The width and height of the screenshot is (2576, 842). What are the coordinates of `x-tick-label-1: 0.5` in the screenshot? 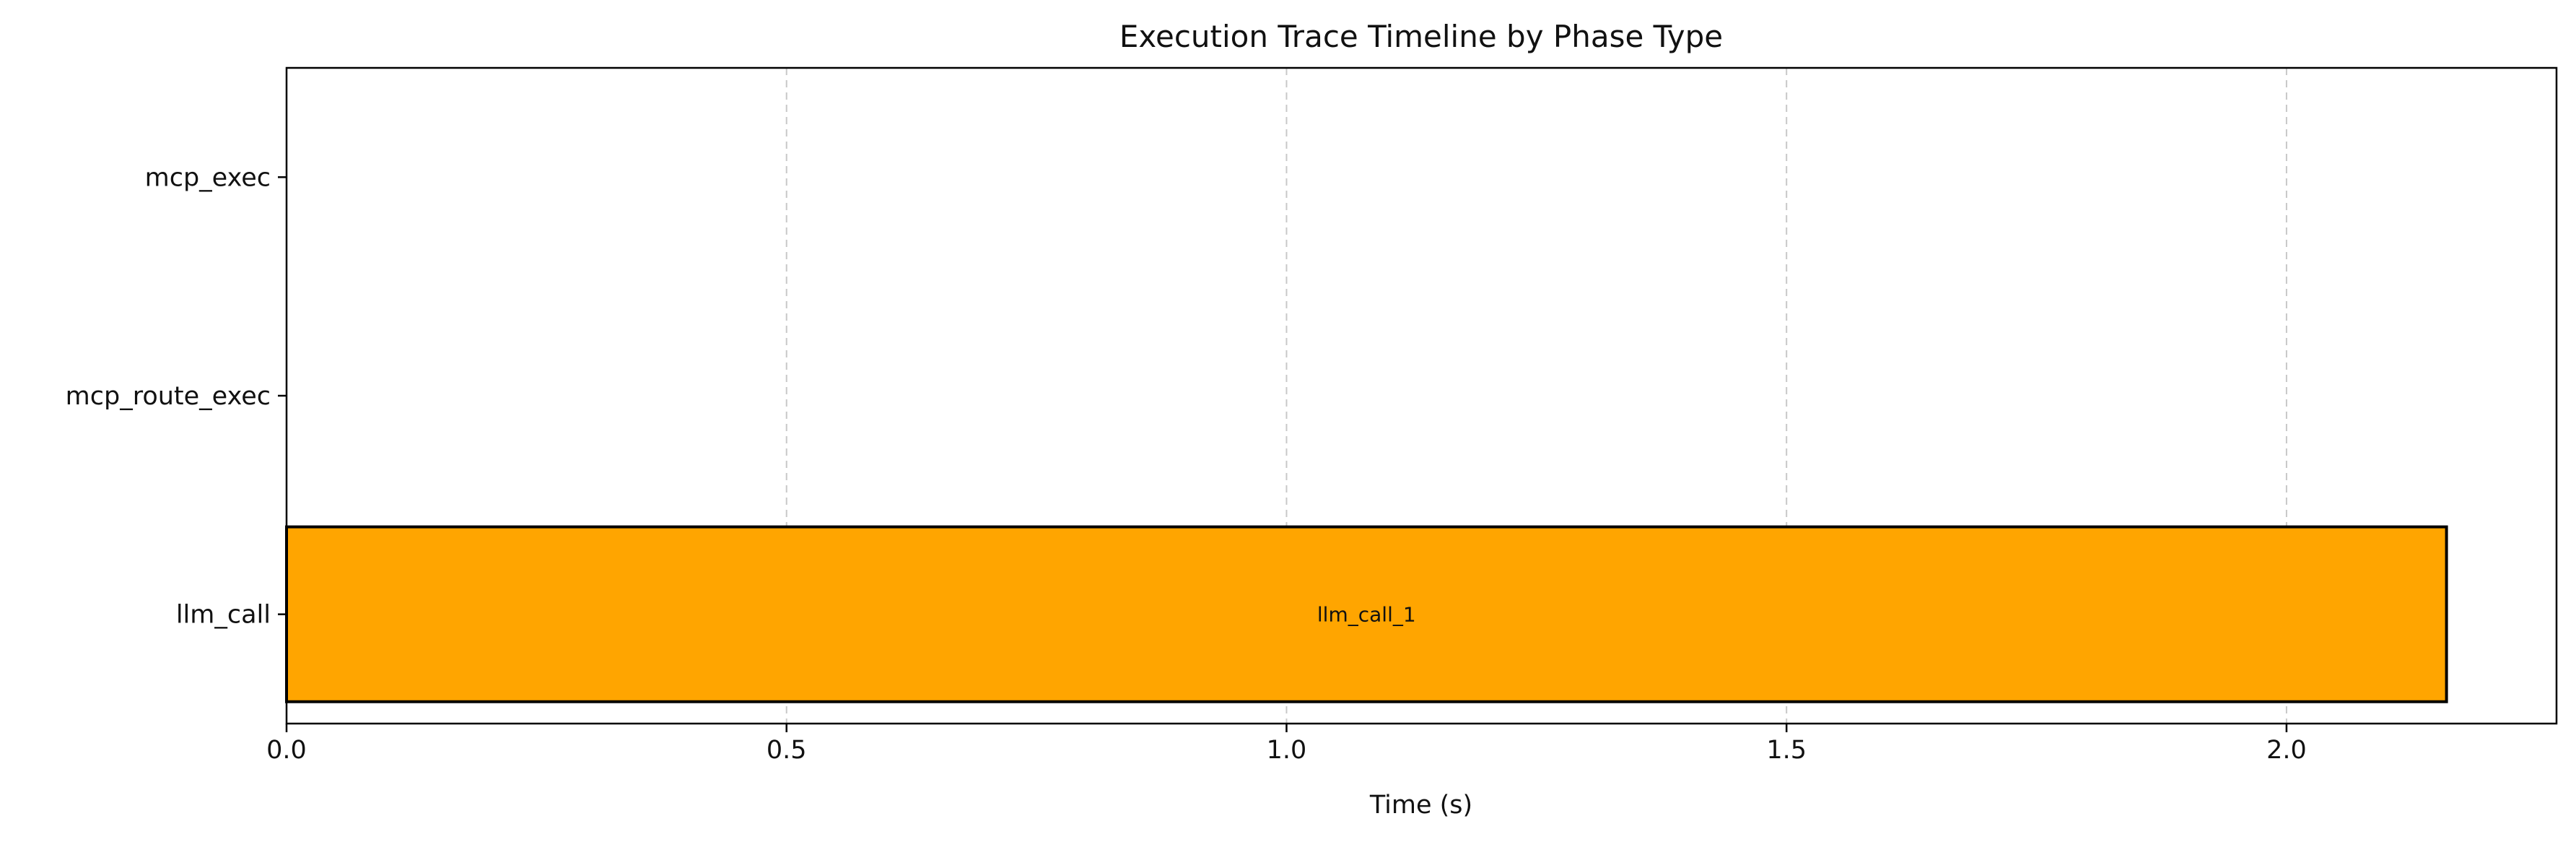 It's located at (787, 750).